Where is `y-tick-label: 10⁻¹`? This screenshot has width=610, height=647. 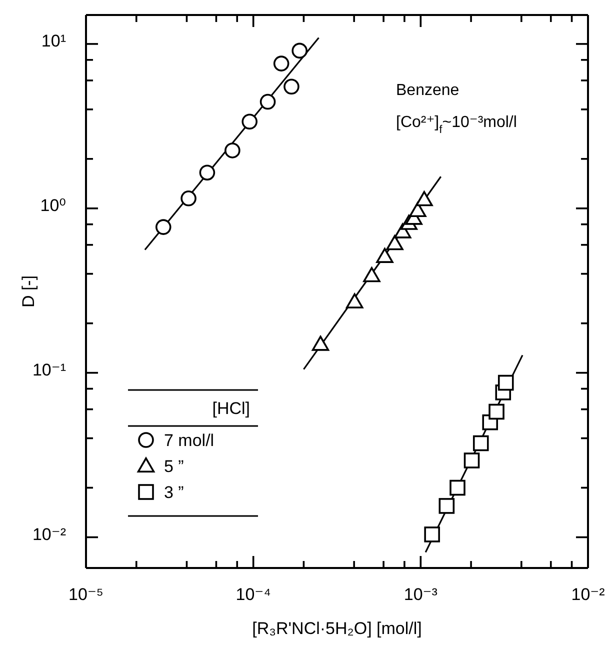 y-tick-label: 10⁻¹ is located at coordinates (49, 370).